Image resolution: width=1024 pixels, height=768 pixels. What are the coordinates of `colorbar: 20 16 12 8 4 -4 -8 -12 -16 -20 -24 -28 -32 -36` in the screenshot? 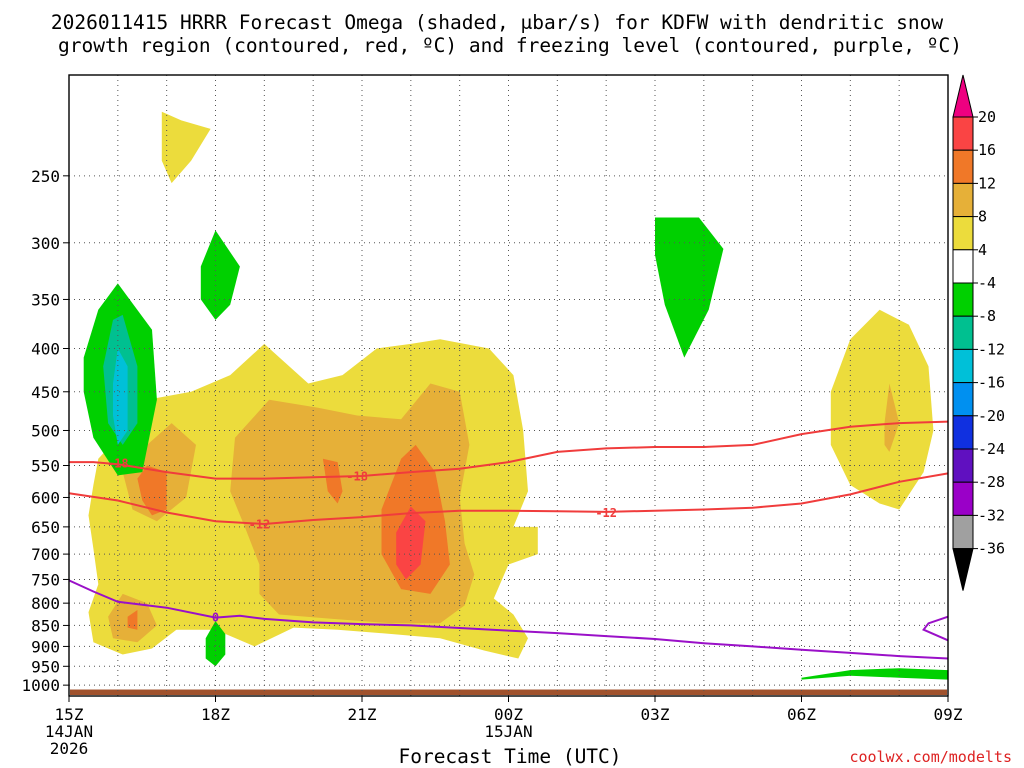 It's located at (978, 332).